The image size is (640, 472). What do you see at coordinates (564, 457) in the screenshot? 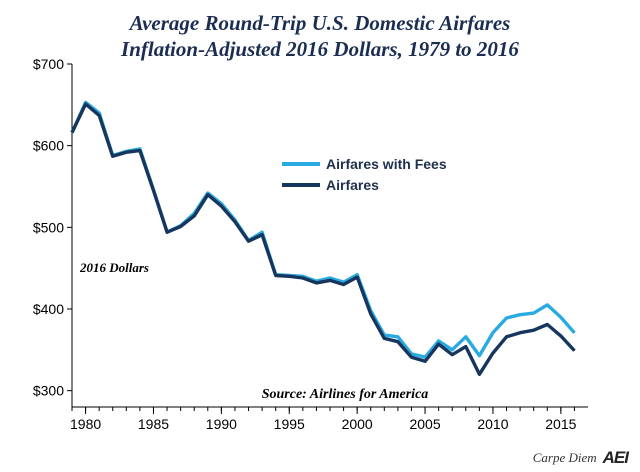
I see `carpe-diem-label: Carpe Diem` at bounding box center [564, 457].